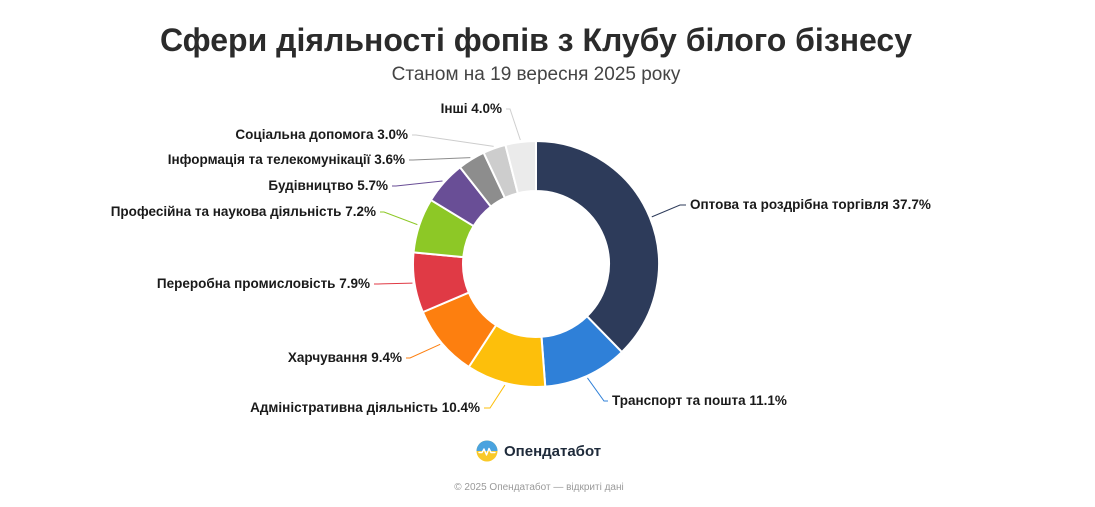 Image resolution: width=1095 pixels, height=507 pixels. What do you see at coordinates (328, 185) in the screenshot?
I see `slice-label: Будівництво 5.7%` at bounding box center [328, 185].